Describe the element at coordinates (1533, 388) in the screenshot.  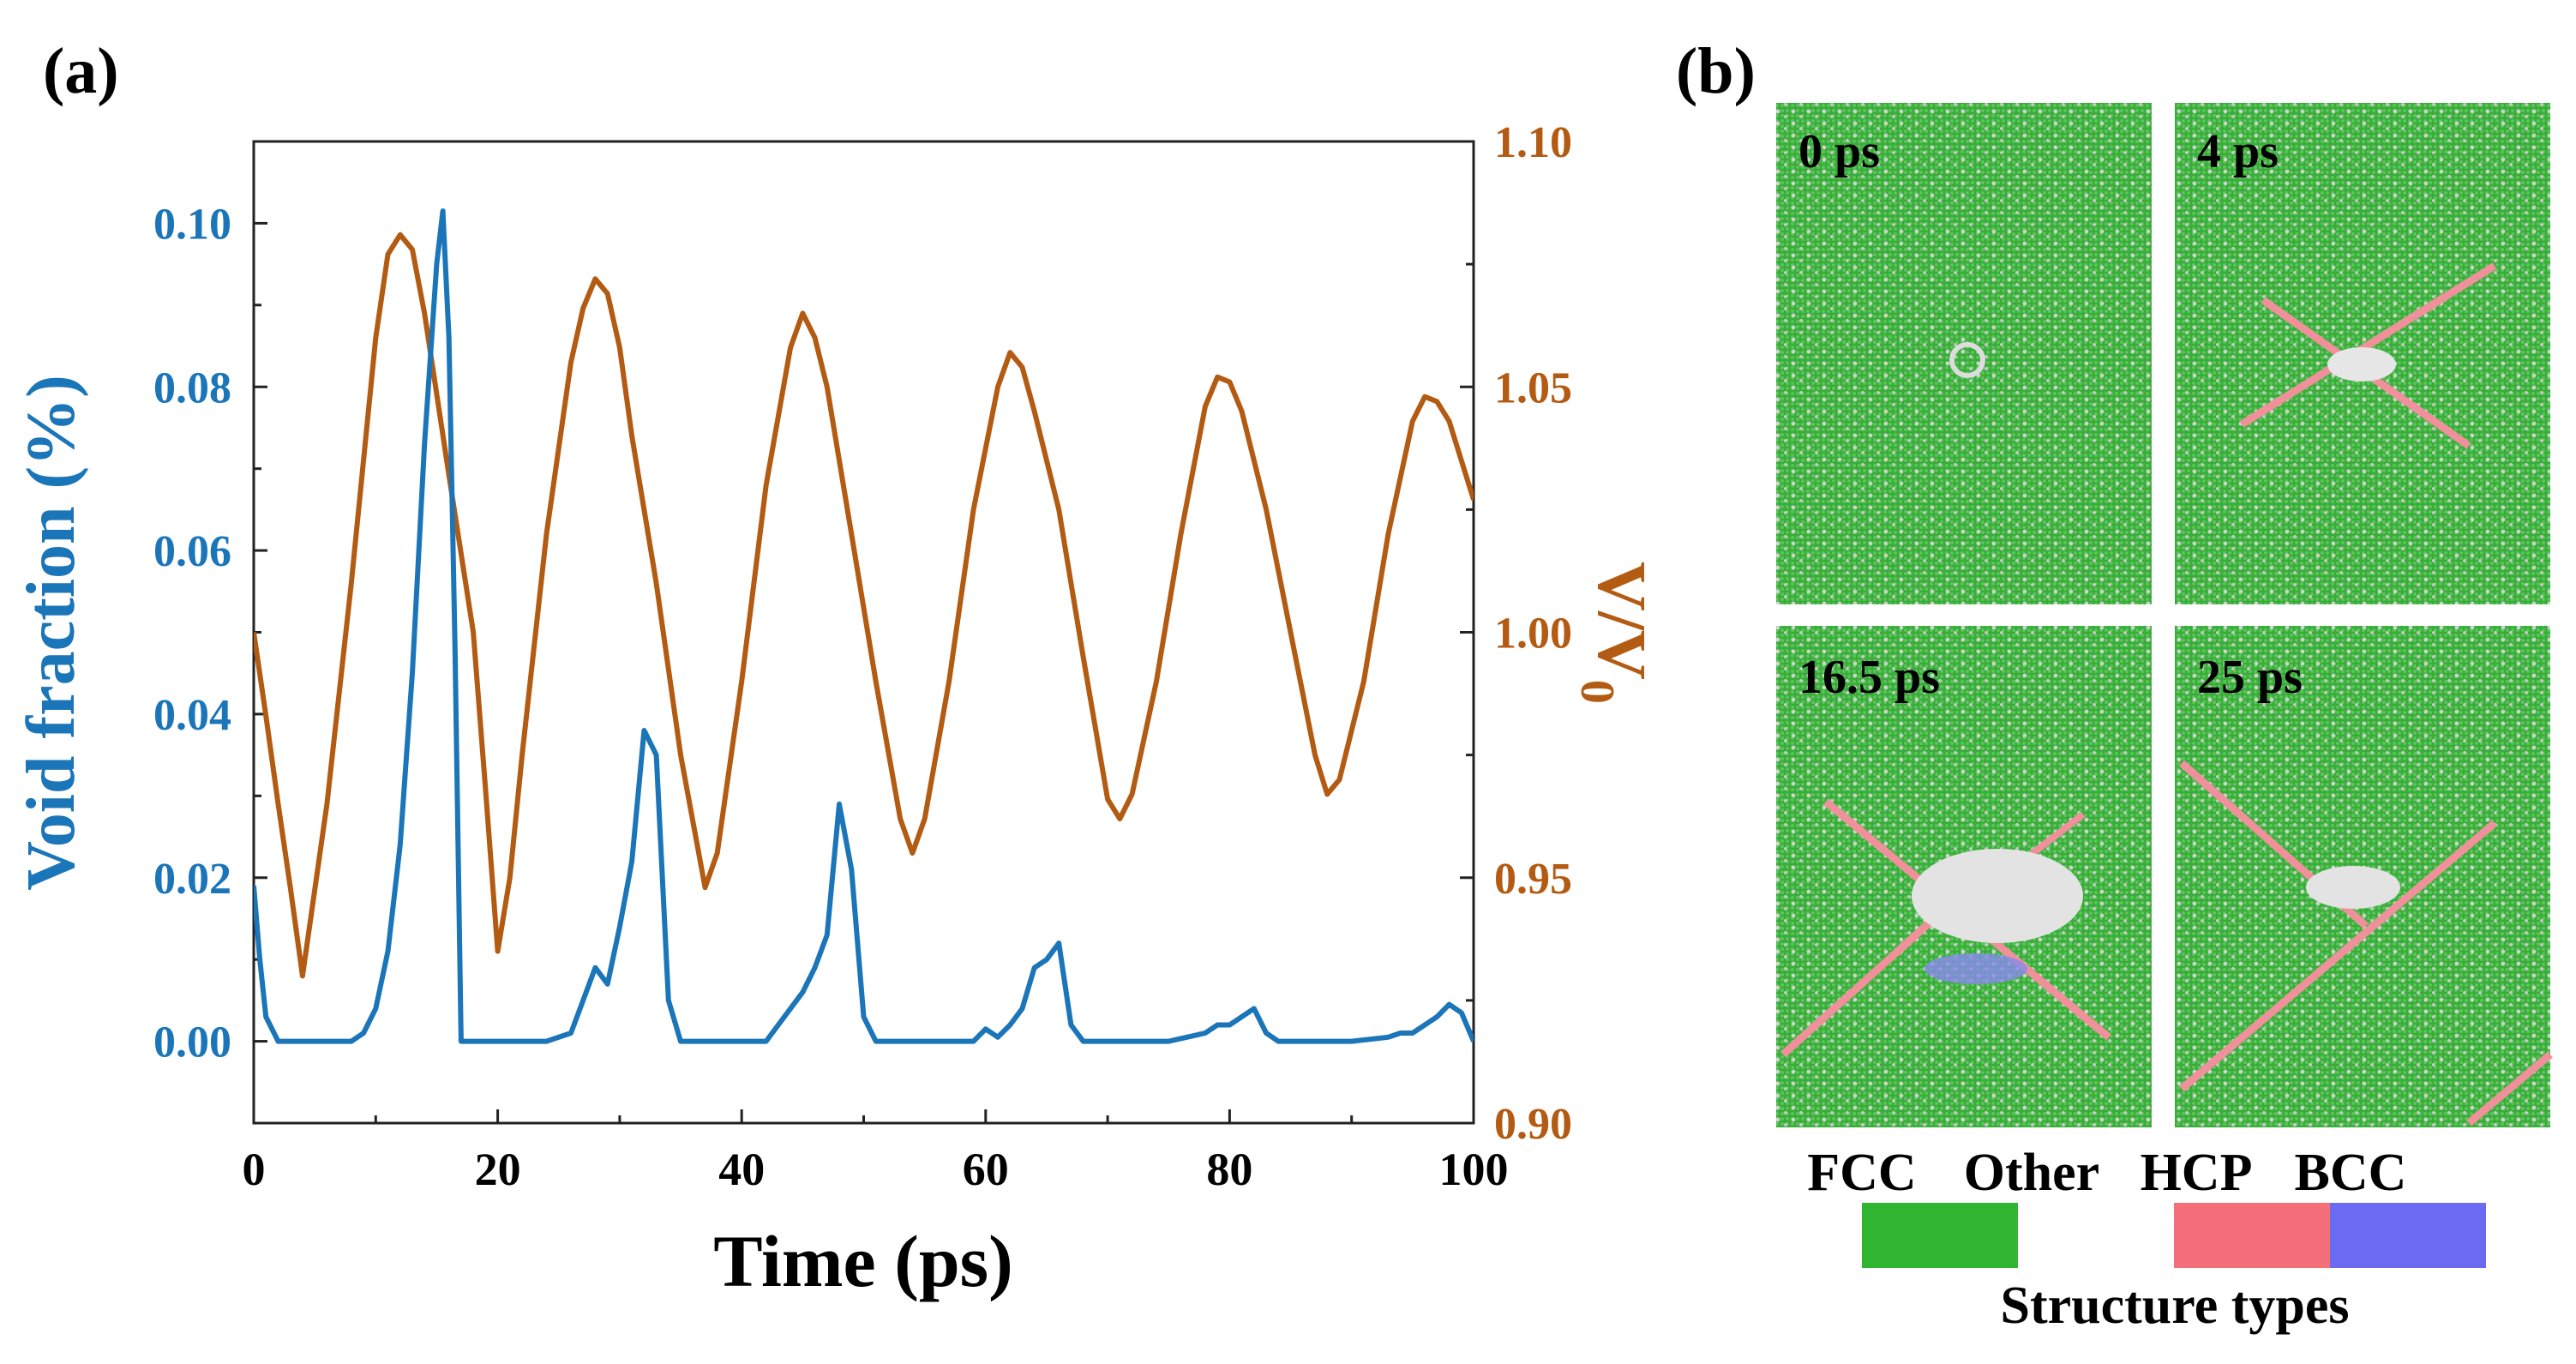
I see `y2-tick-label: 1.05` at that location.